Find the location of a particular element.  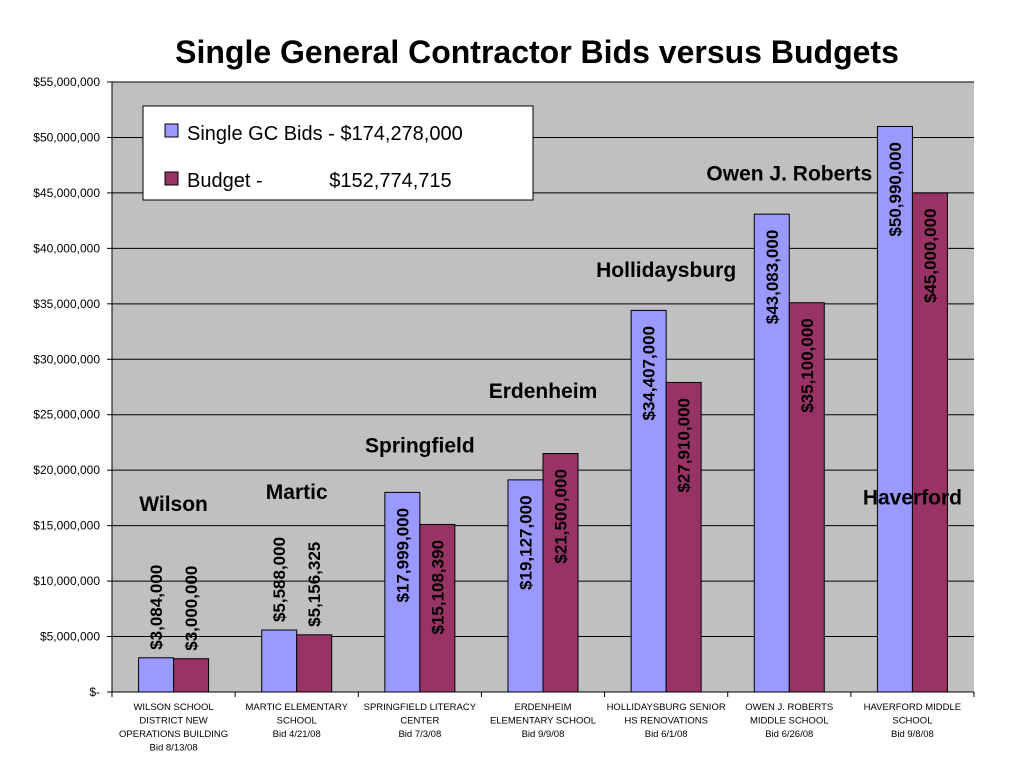

y-tick-label: $50,000,000 is located at coordinates (66, 137).